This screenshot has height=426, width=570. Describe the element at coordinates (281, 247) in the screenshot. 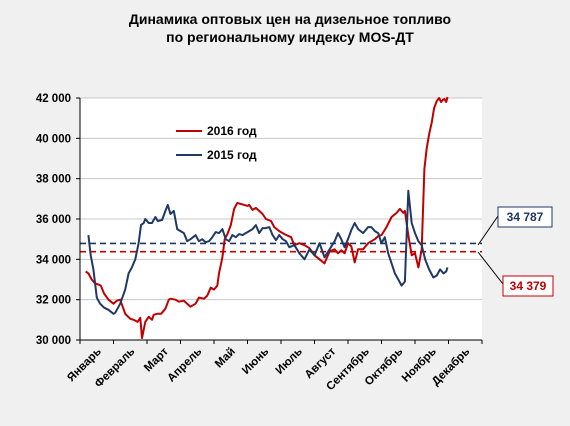

I see `reference-lines` at that location.